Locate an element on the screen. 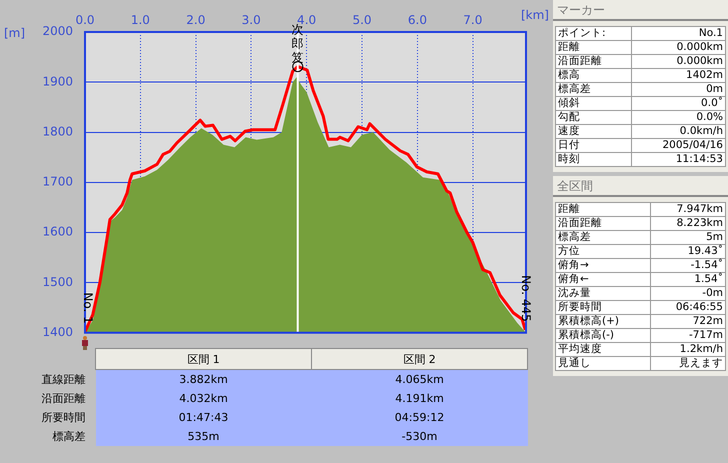  text: 区間 2 is located at coordinates (420, 359).